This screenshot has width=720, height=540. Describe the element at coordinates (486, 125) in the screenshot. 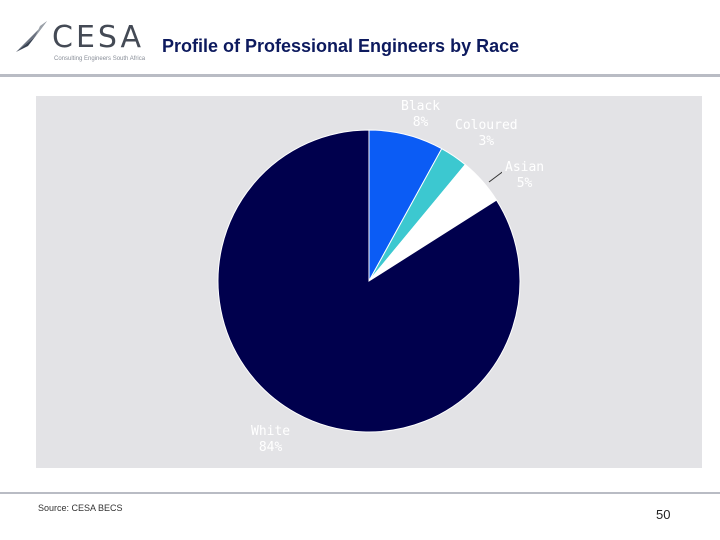

I see `data-label-coloured-name: Coloured` at that location.